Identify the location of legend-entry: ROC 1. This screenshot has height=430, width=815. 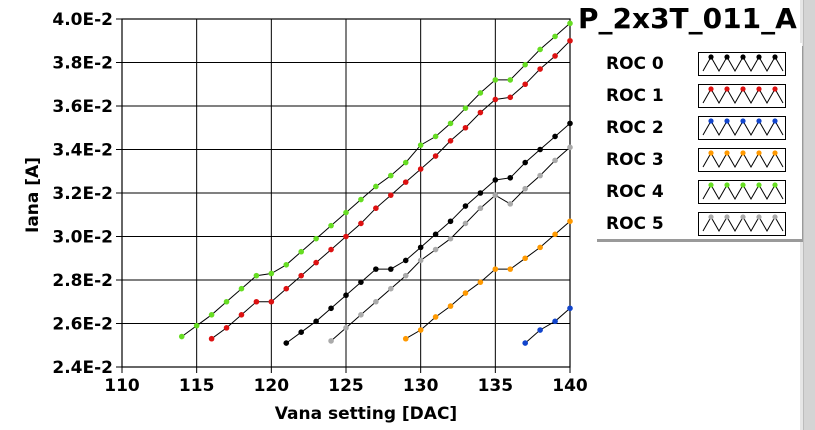
(698, 96).